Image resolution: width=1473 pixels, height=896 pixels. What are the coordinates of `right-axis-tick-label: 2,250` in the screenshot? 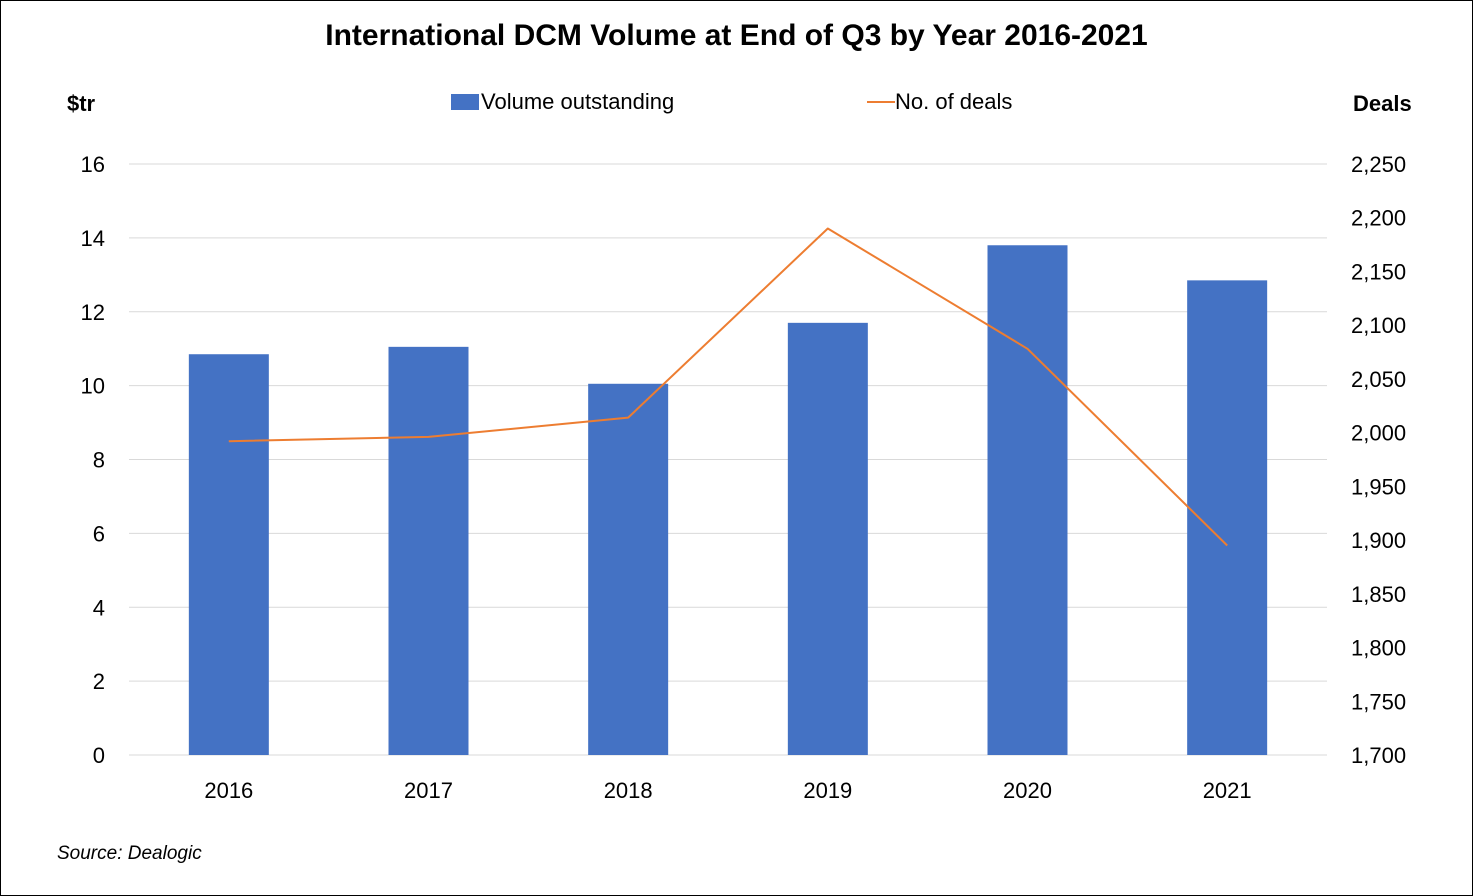 It's located at (1378, 164).